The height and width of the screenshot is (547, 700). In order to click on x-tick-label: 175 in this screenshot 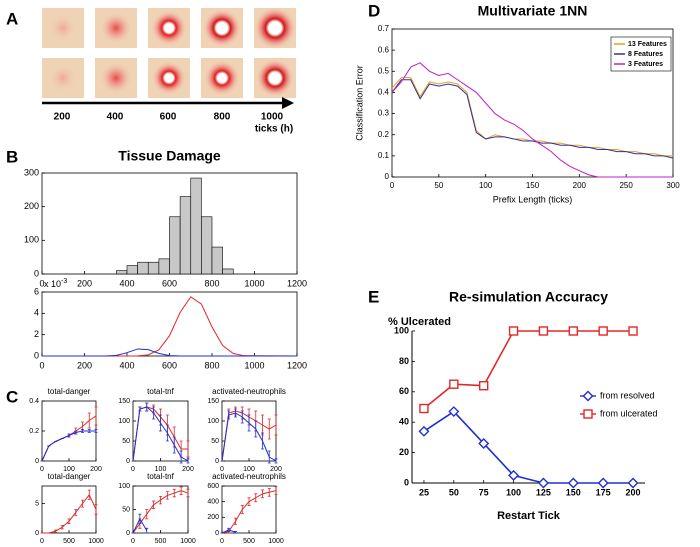, I will do `click(603, 492)`.